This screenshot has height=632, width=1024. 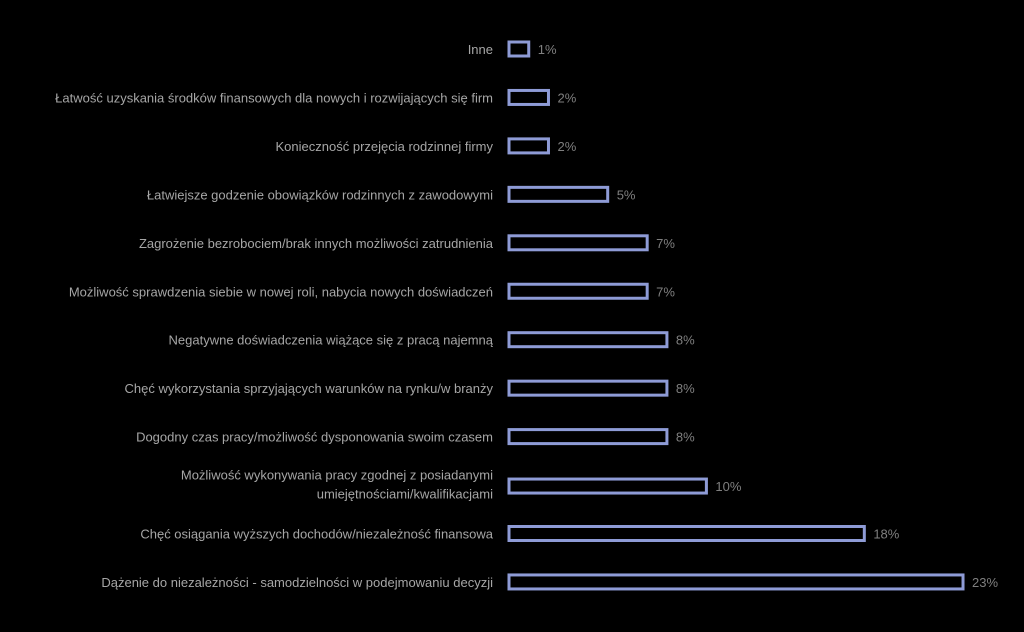 What do you see at coordinates (985, 582) in the screenshot?
I see `value-label: 23%` at bounding box center [985, 582].